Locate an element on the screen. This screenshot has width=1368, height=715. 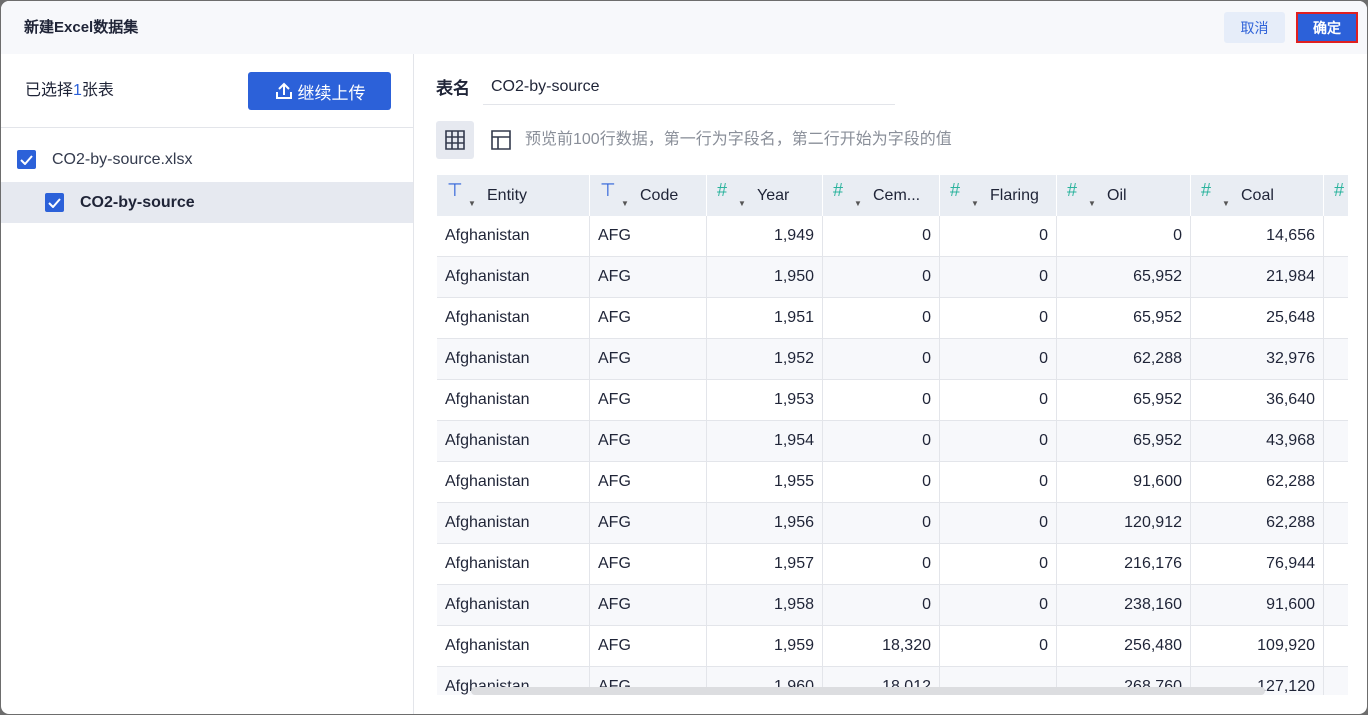
table-row: Afghanistan AFG 1,957 0 0 216,176 76,944 is located at coordinates (892, 564).